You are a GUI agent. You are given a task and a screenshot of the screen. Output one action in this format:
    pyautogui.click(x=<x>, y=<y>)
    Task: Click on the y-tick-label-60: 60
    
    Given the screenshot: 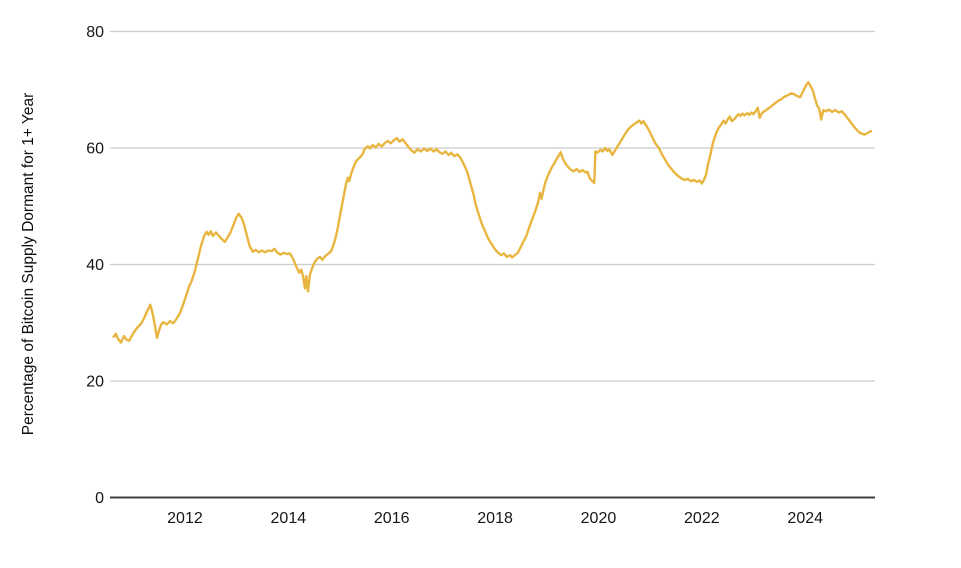 What is the action you would take?
    pyautogui.click(x=95, y=149)
    